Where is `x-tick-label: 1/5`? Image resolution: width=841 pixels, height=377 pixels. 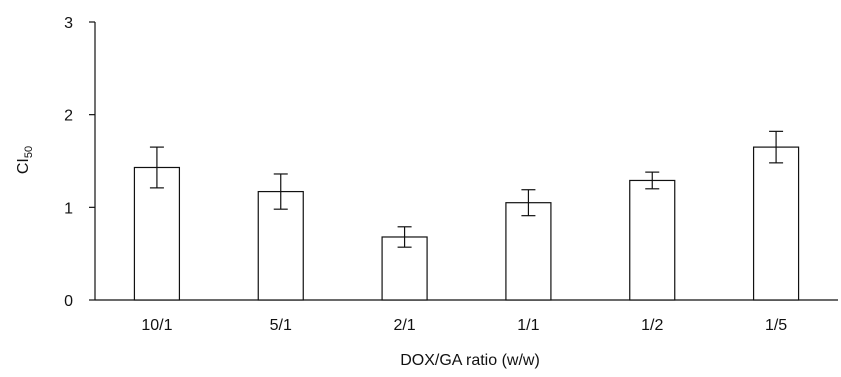
x-tick-label: 1/5 is located at coordinates (776, 325).